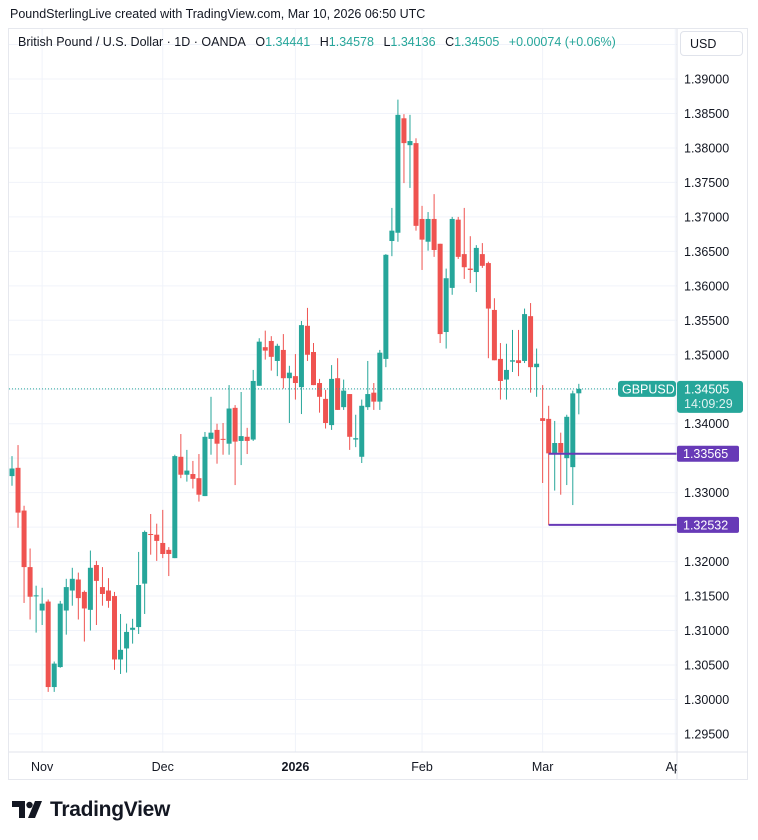 The width and height of the screenshot is (758, 840). What do you see at coordinates (711, 43) in the screenshot?
I see `currency-button: USD` at bounding box center [711, 43].